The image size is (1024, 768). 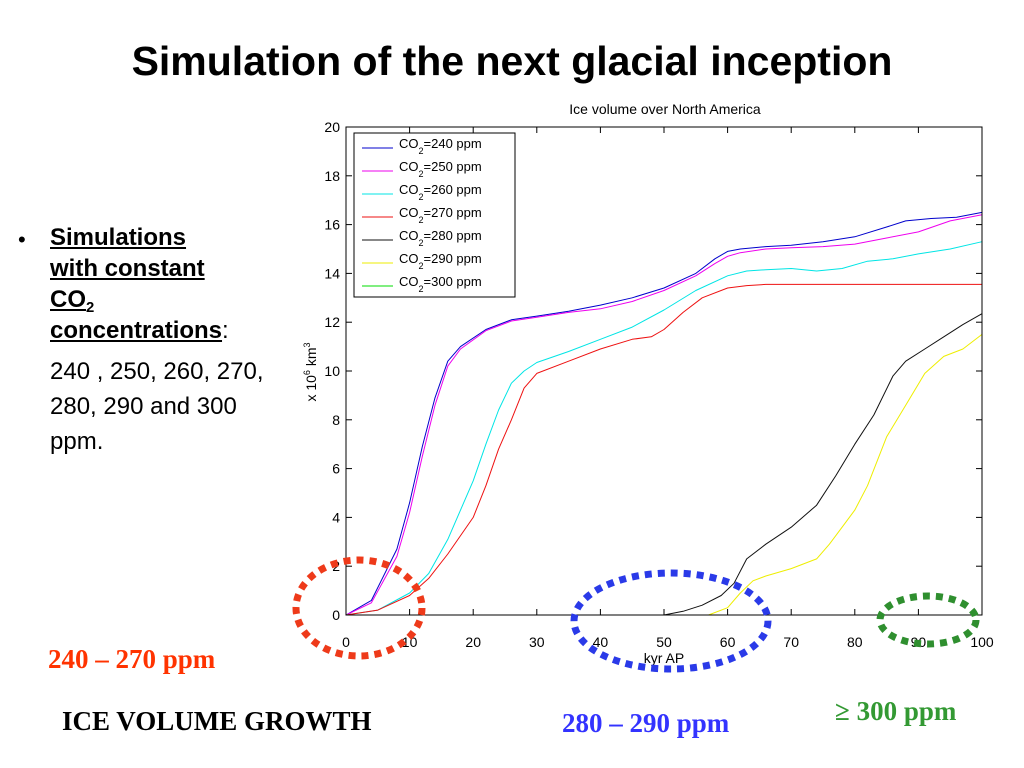 What do you see at coordinates (664, 642) in the screenshot?
I see `x-tick-label: 50` at bounding box center [664, 642].